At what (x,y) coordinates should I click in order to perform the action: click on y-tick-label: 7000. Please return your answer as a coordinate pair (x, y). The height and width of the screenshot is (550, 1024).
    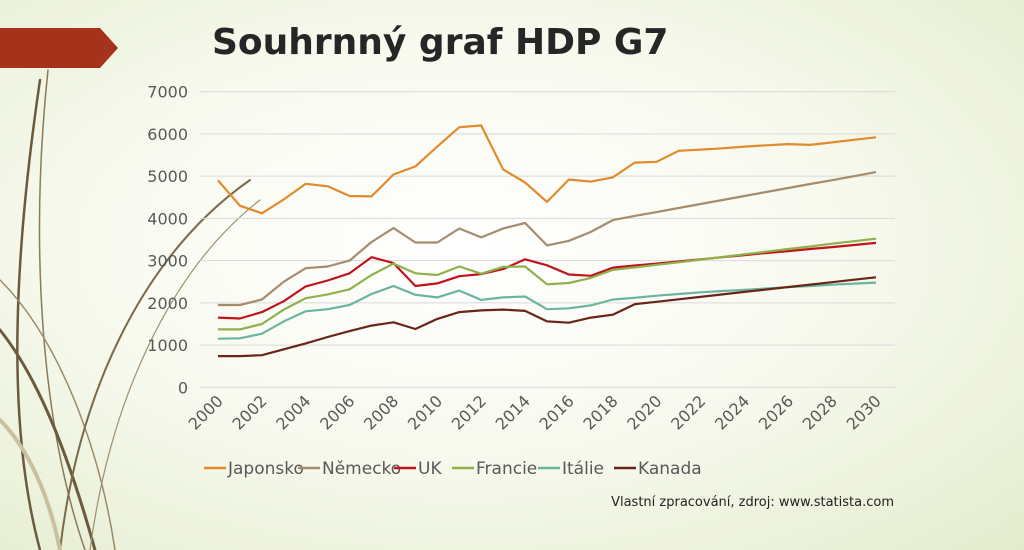
    Looking at the image, I should click on (167, 92).